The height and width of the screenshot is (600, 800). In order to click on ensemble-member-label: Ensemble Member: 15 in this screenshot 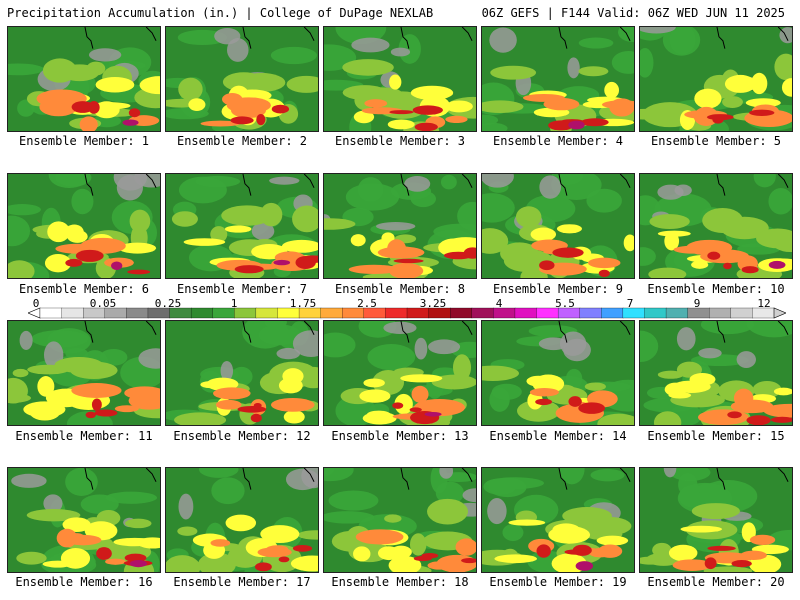, I will do `click(716, 436)`.